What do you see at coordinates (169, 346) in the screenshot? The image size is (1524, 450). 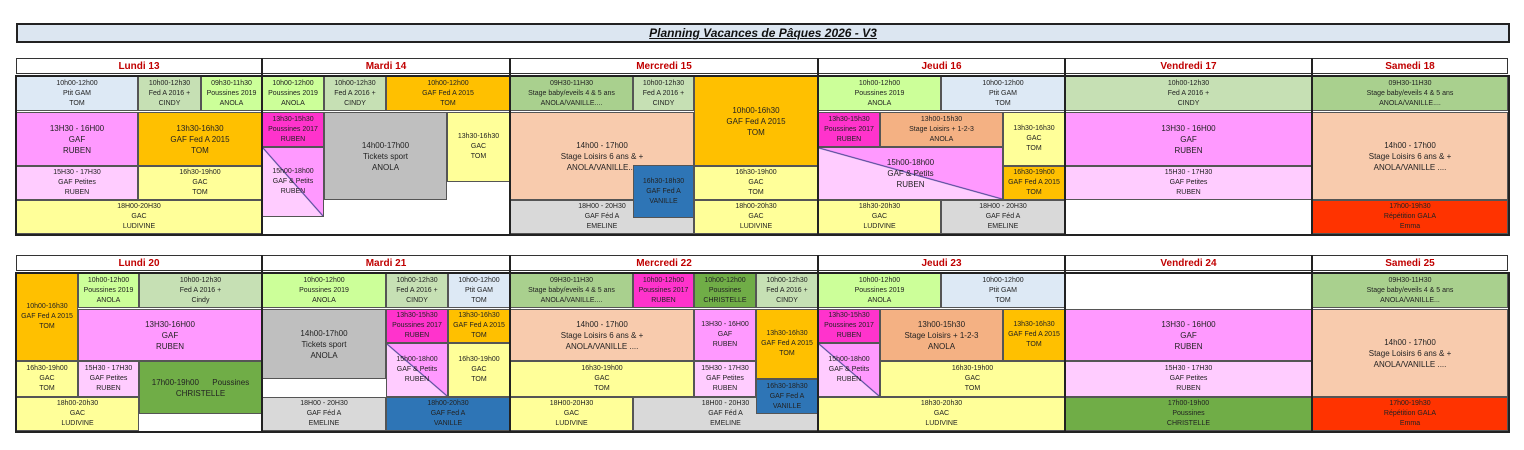 I see `activity-line: RUBEN` at bounding box center [169, 346].